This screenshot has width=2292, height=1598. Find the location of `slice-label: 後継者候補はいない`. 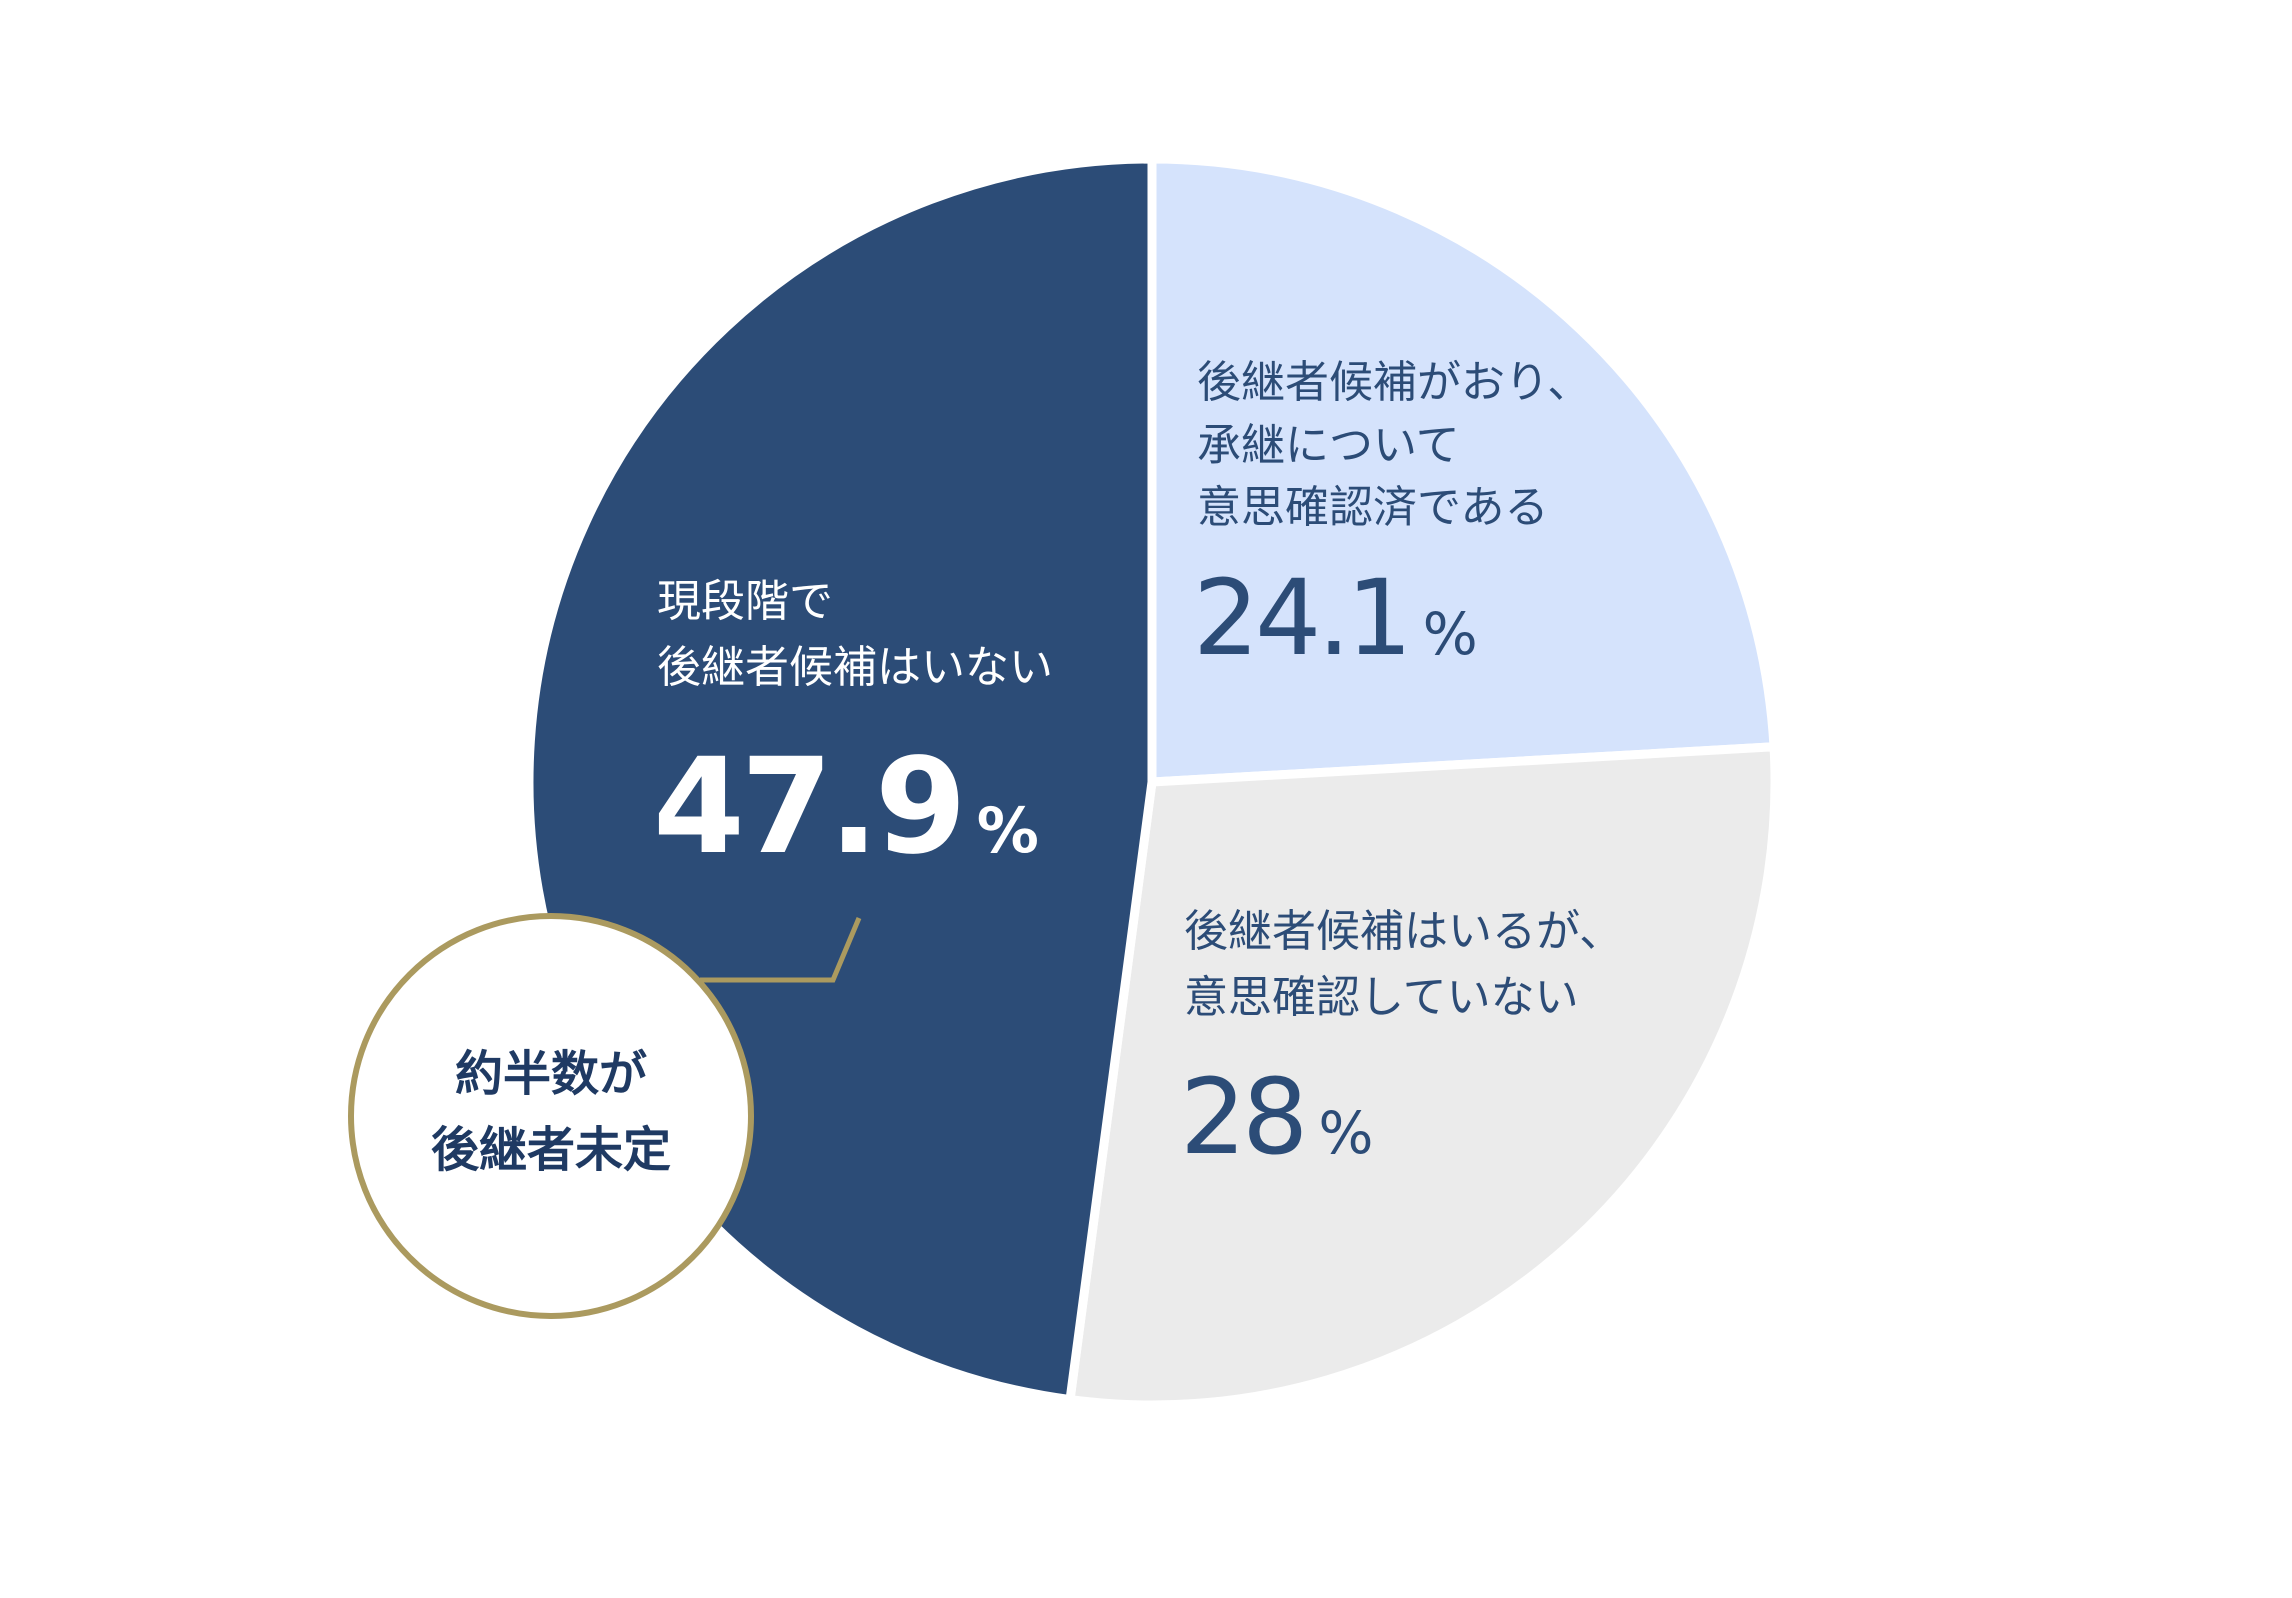

slice-label: 後継者候補はいない is located at coordinates (855, 667).